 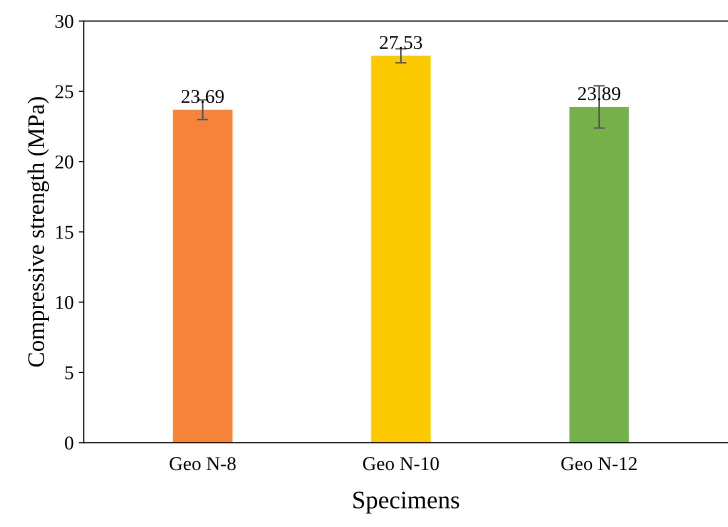 I want to click on x-axis-title: Specimens, so click(x=406, y=503).